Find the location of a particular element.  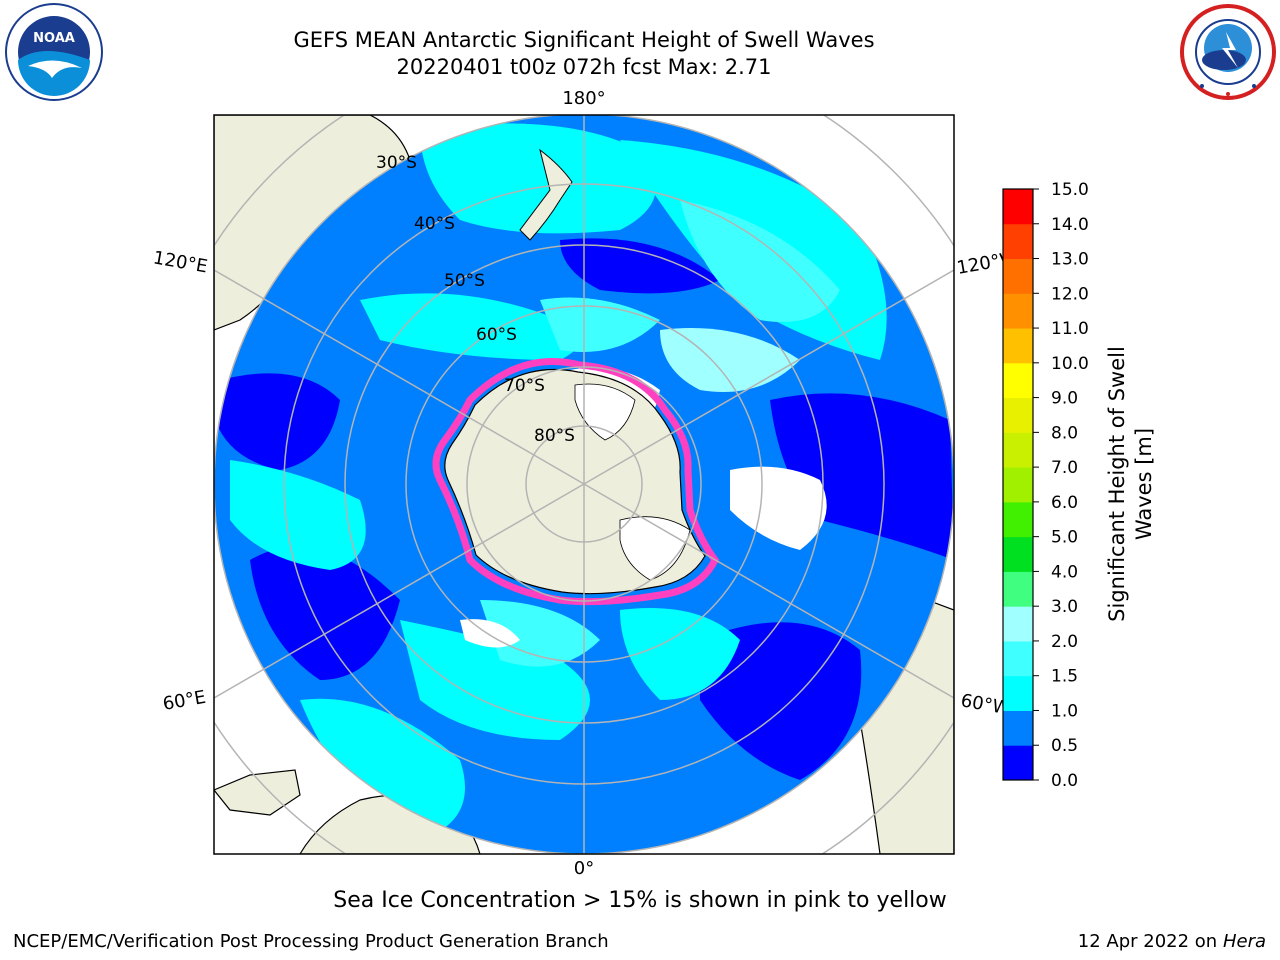

colorbar-tick-label: 5.0 is located at coordinates (1064, 538).